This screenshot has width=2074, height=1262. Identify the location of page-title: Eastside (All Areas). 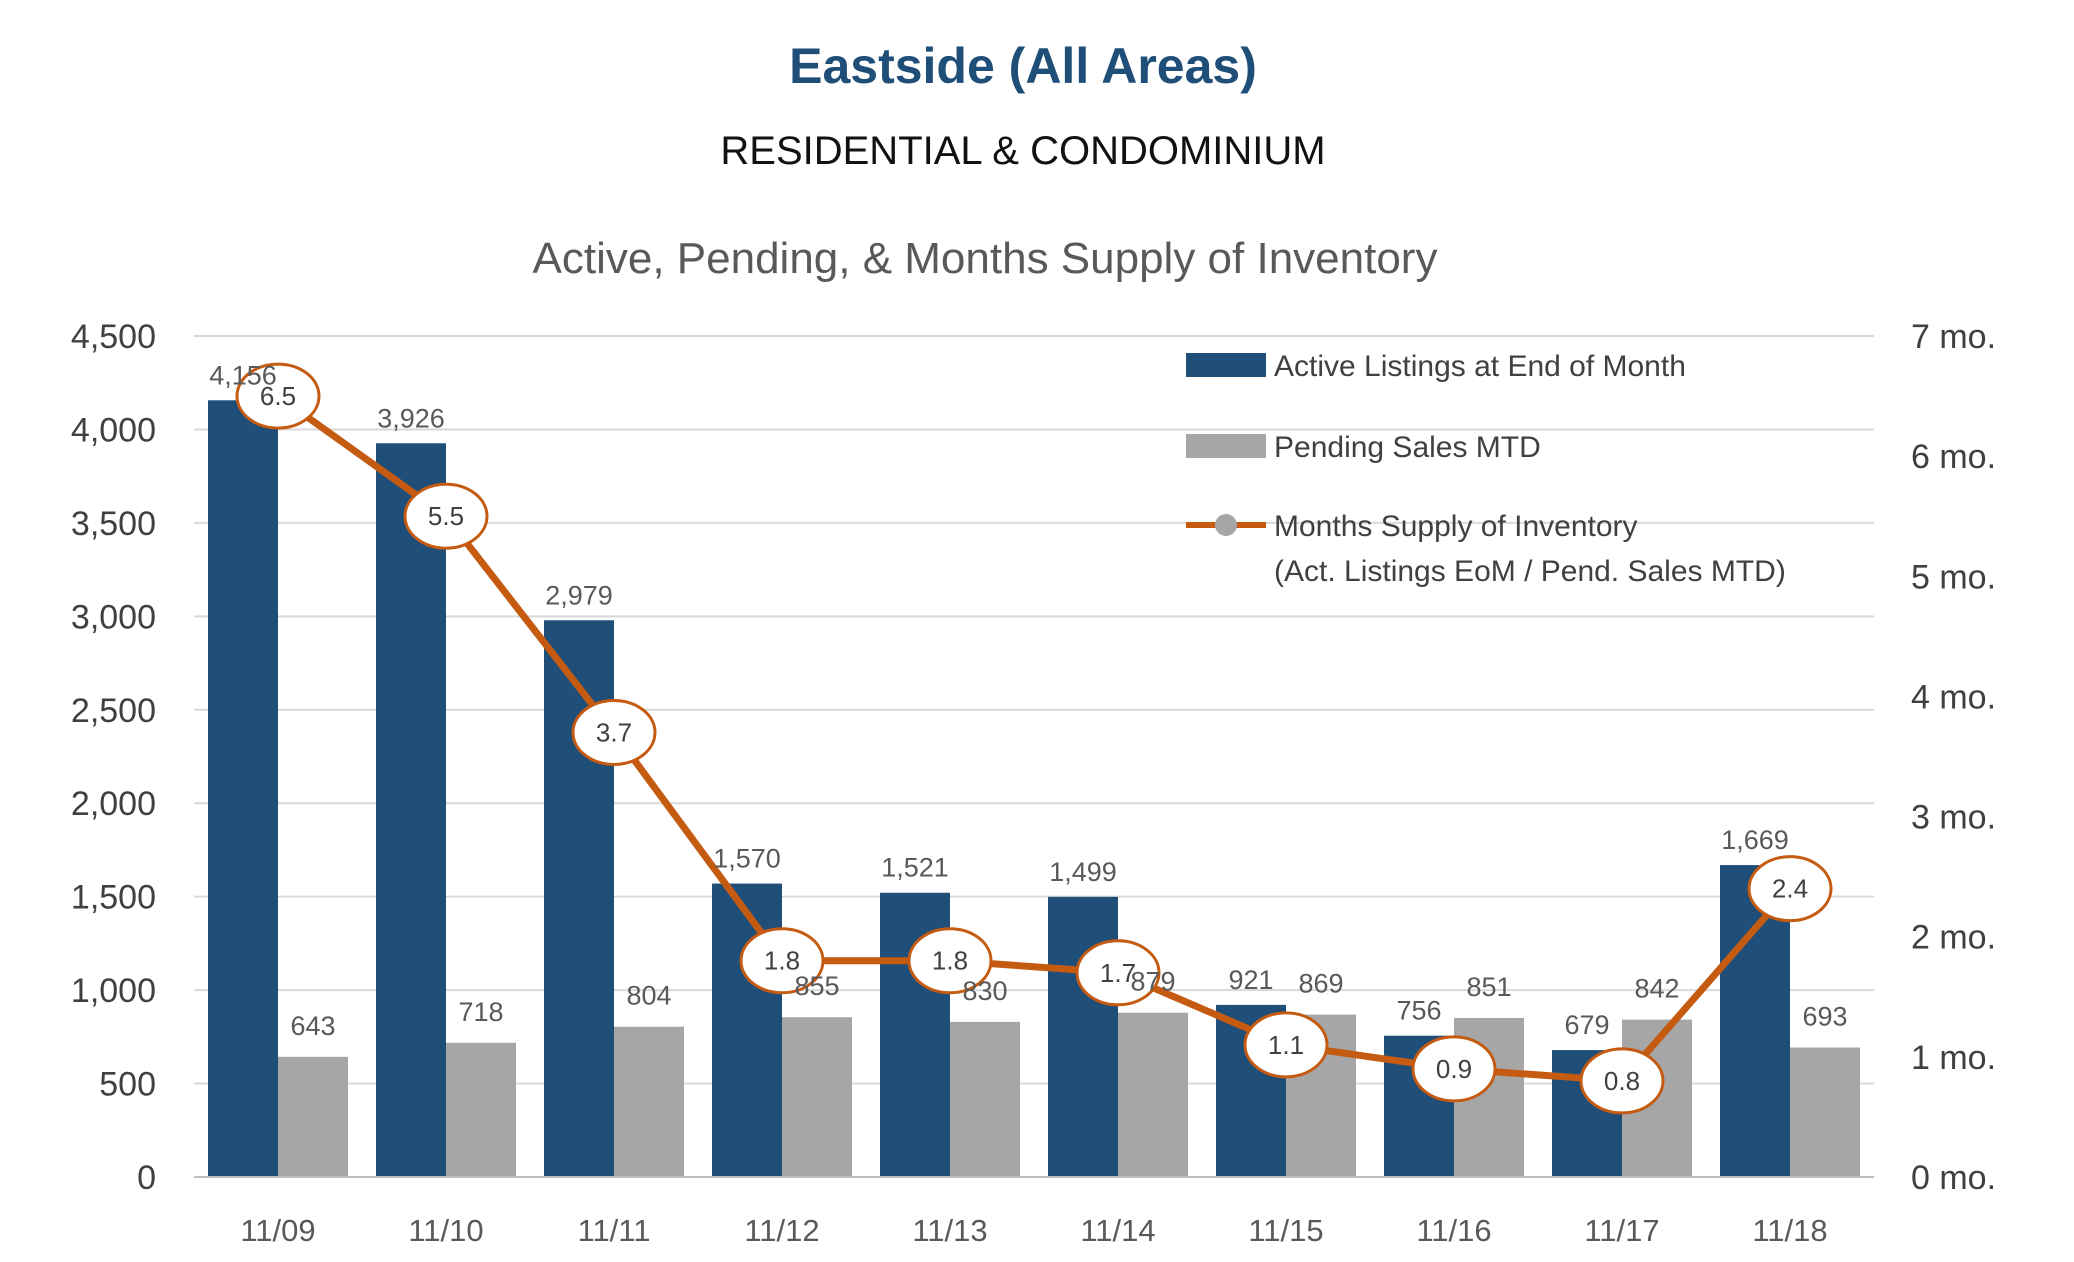
(1023, 66).